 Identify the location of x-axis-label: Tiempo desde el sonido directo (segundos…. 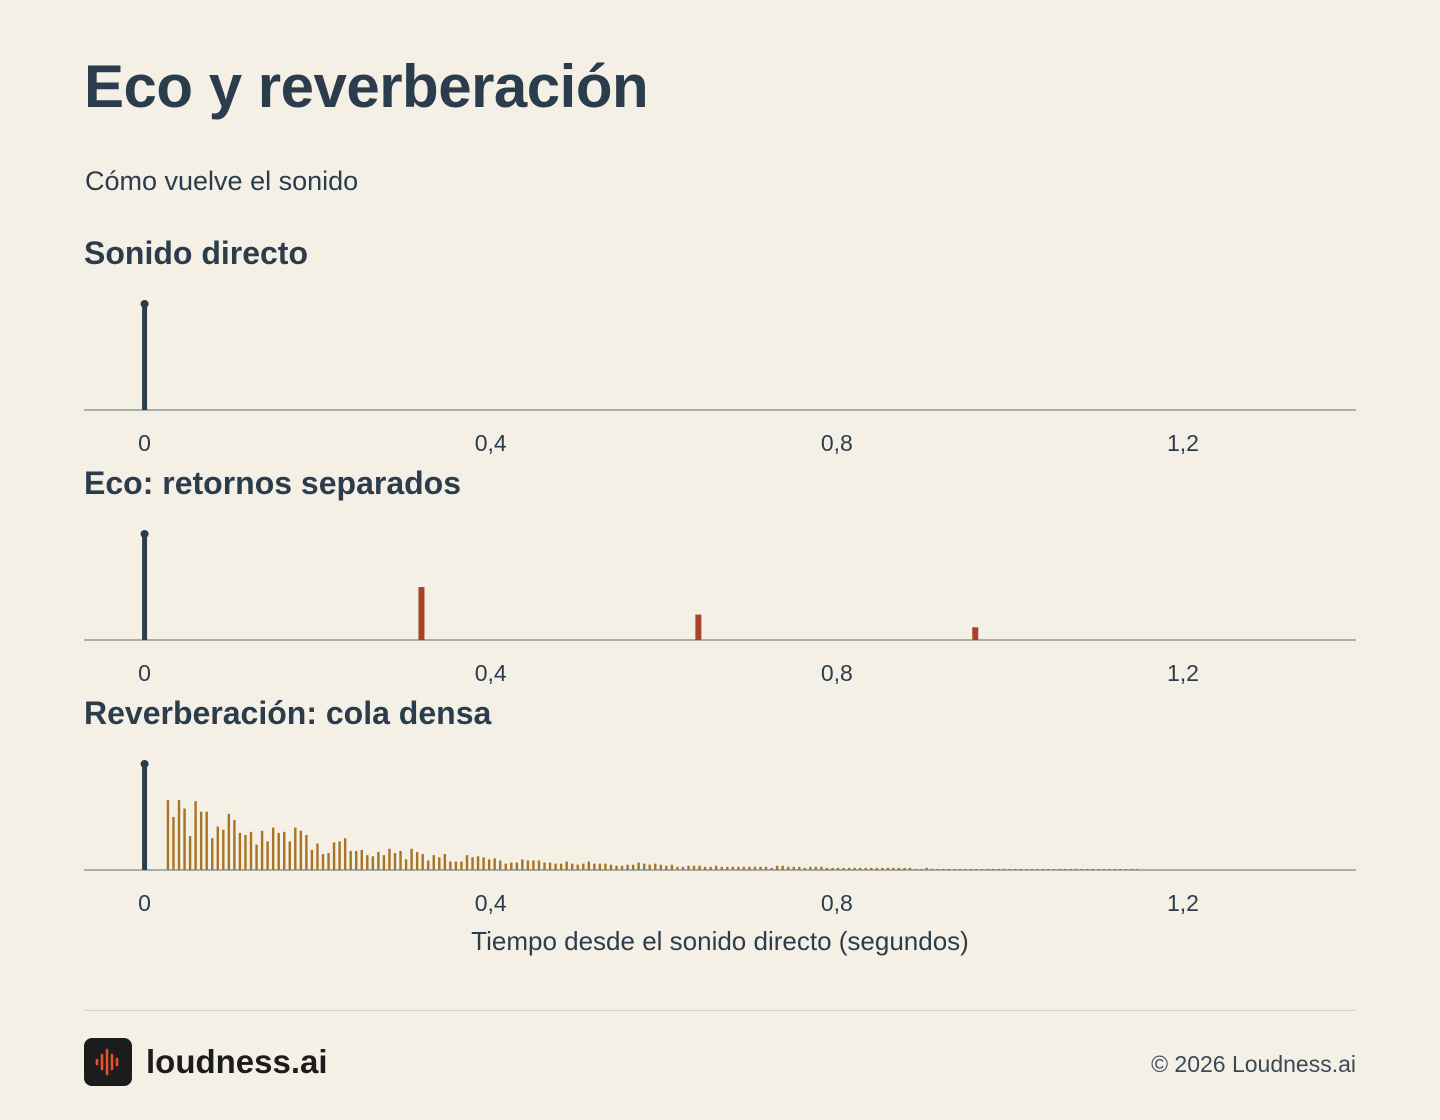
(720, 941).